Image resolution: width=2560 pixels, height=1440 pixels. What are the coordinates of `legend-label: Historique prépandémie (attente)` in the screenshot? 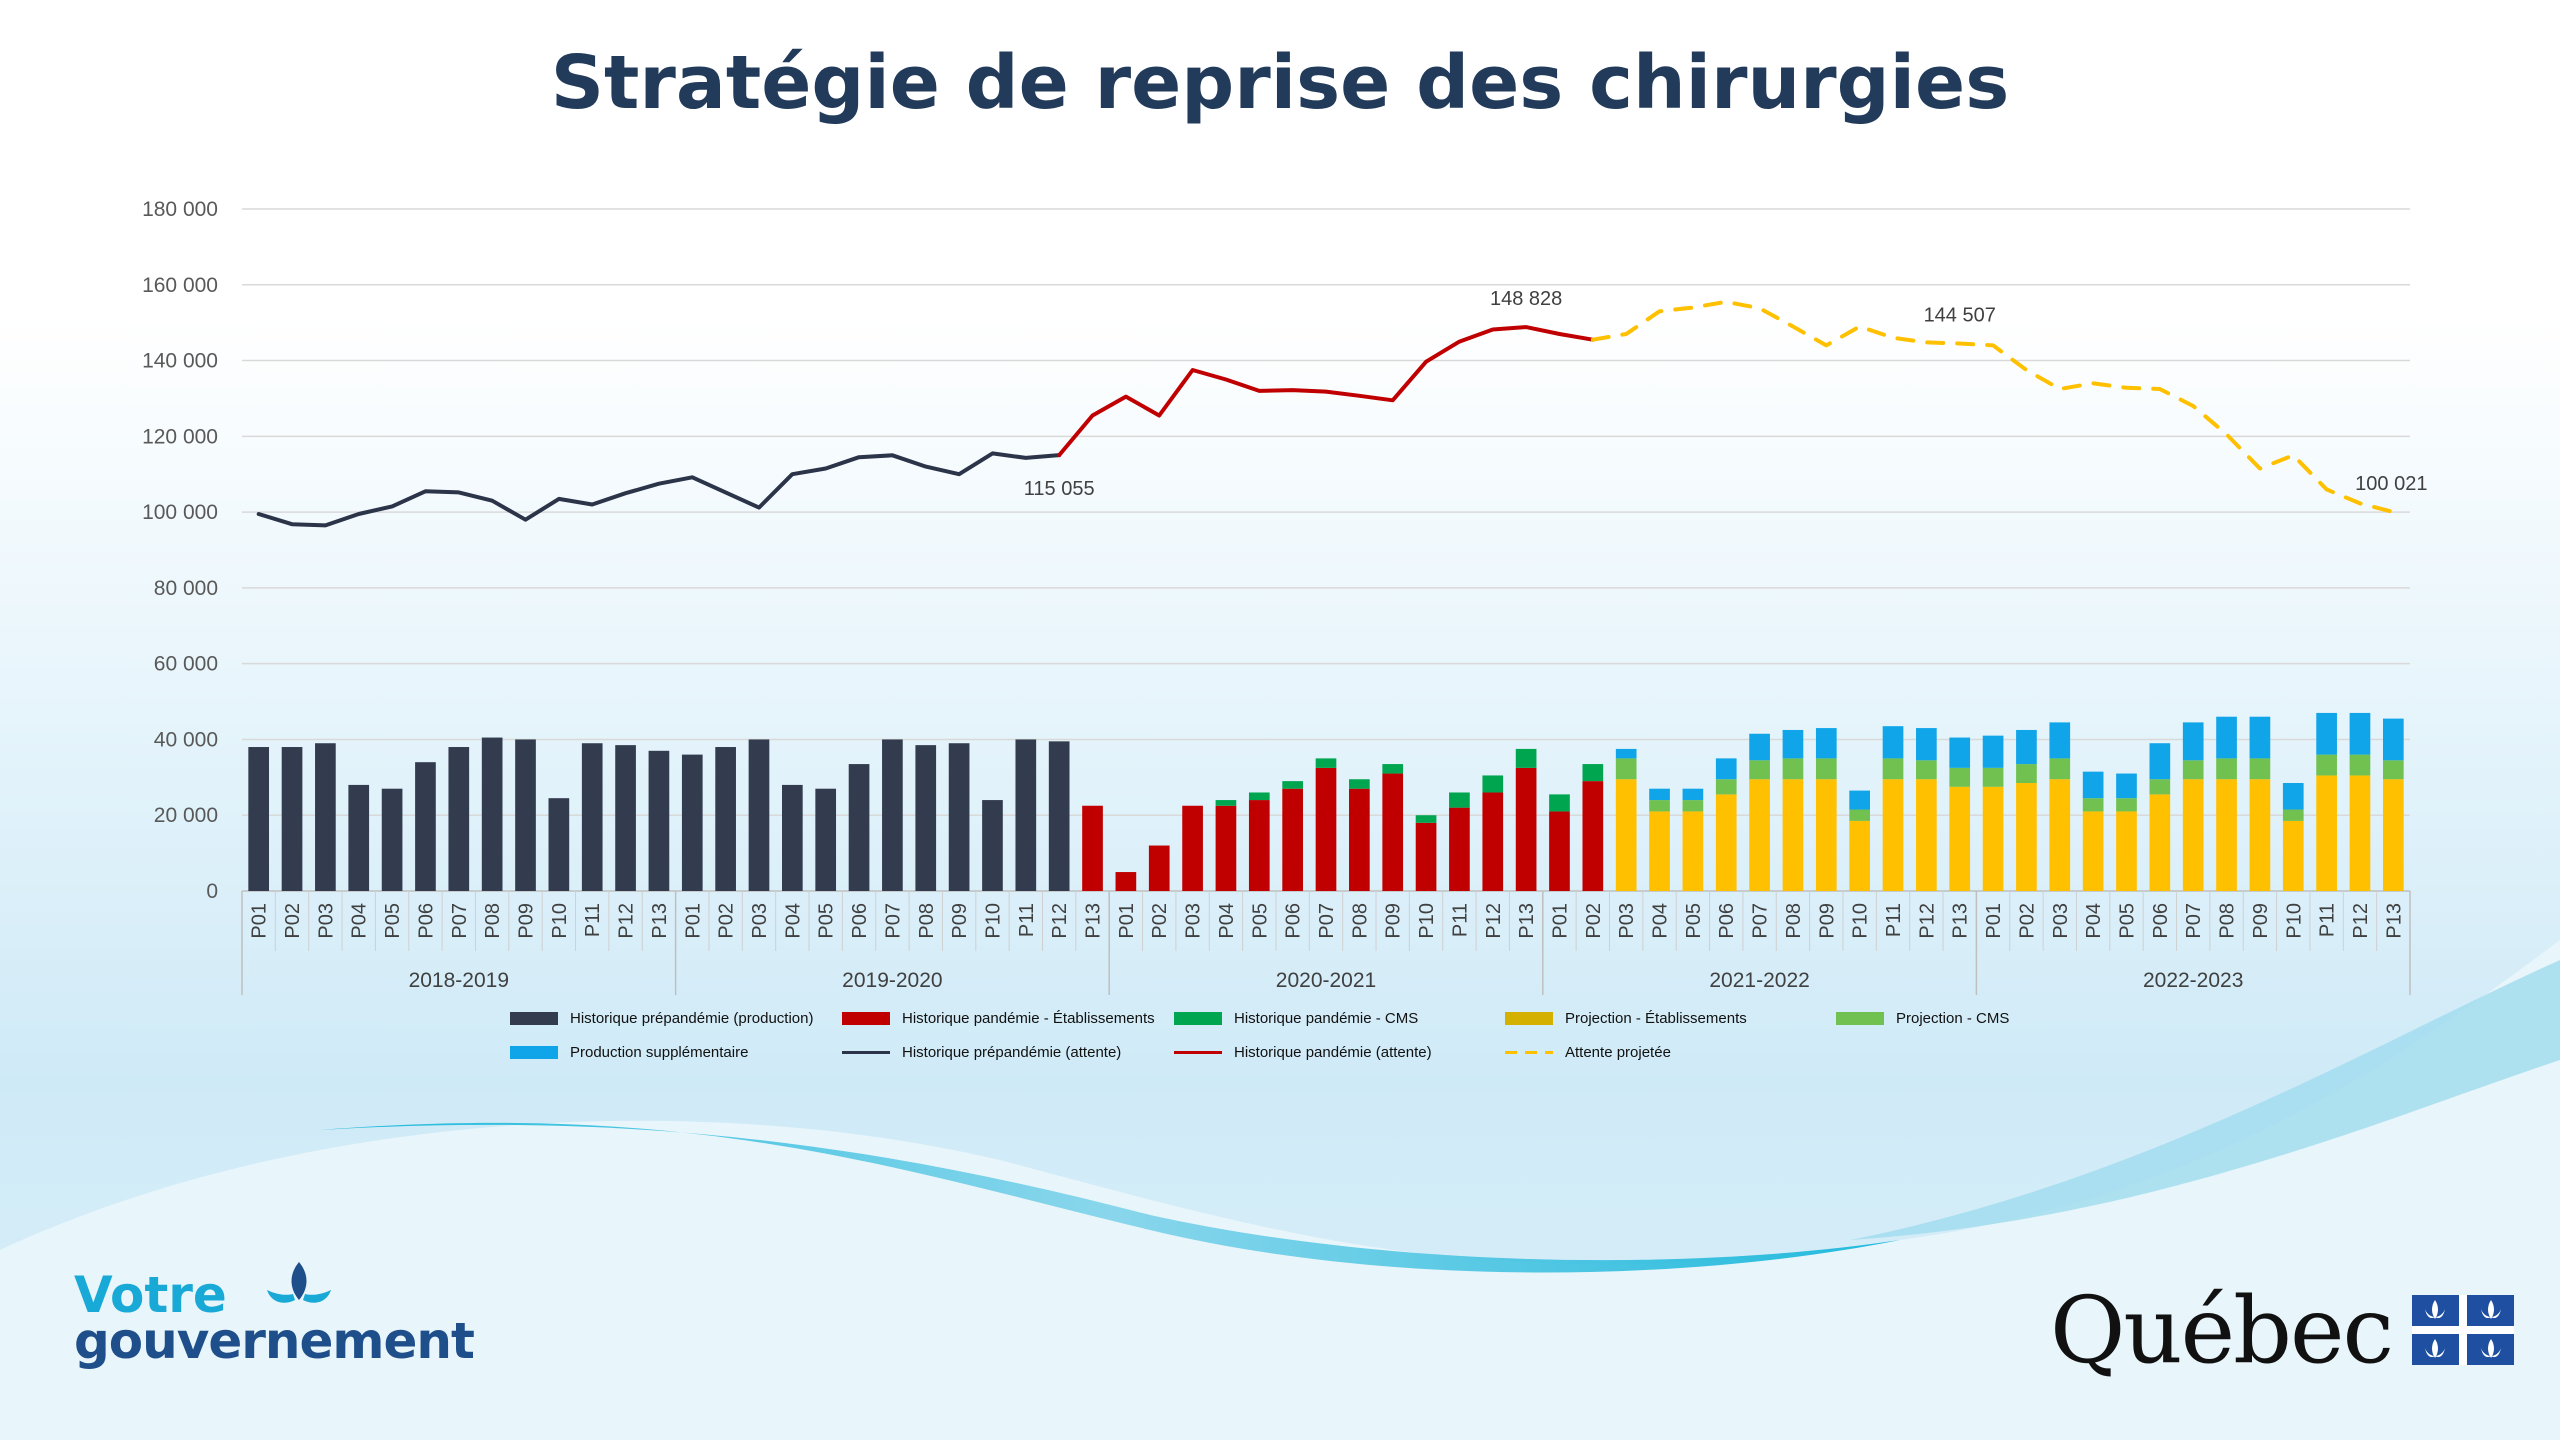 It's located at (1012, 1052).